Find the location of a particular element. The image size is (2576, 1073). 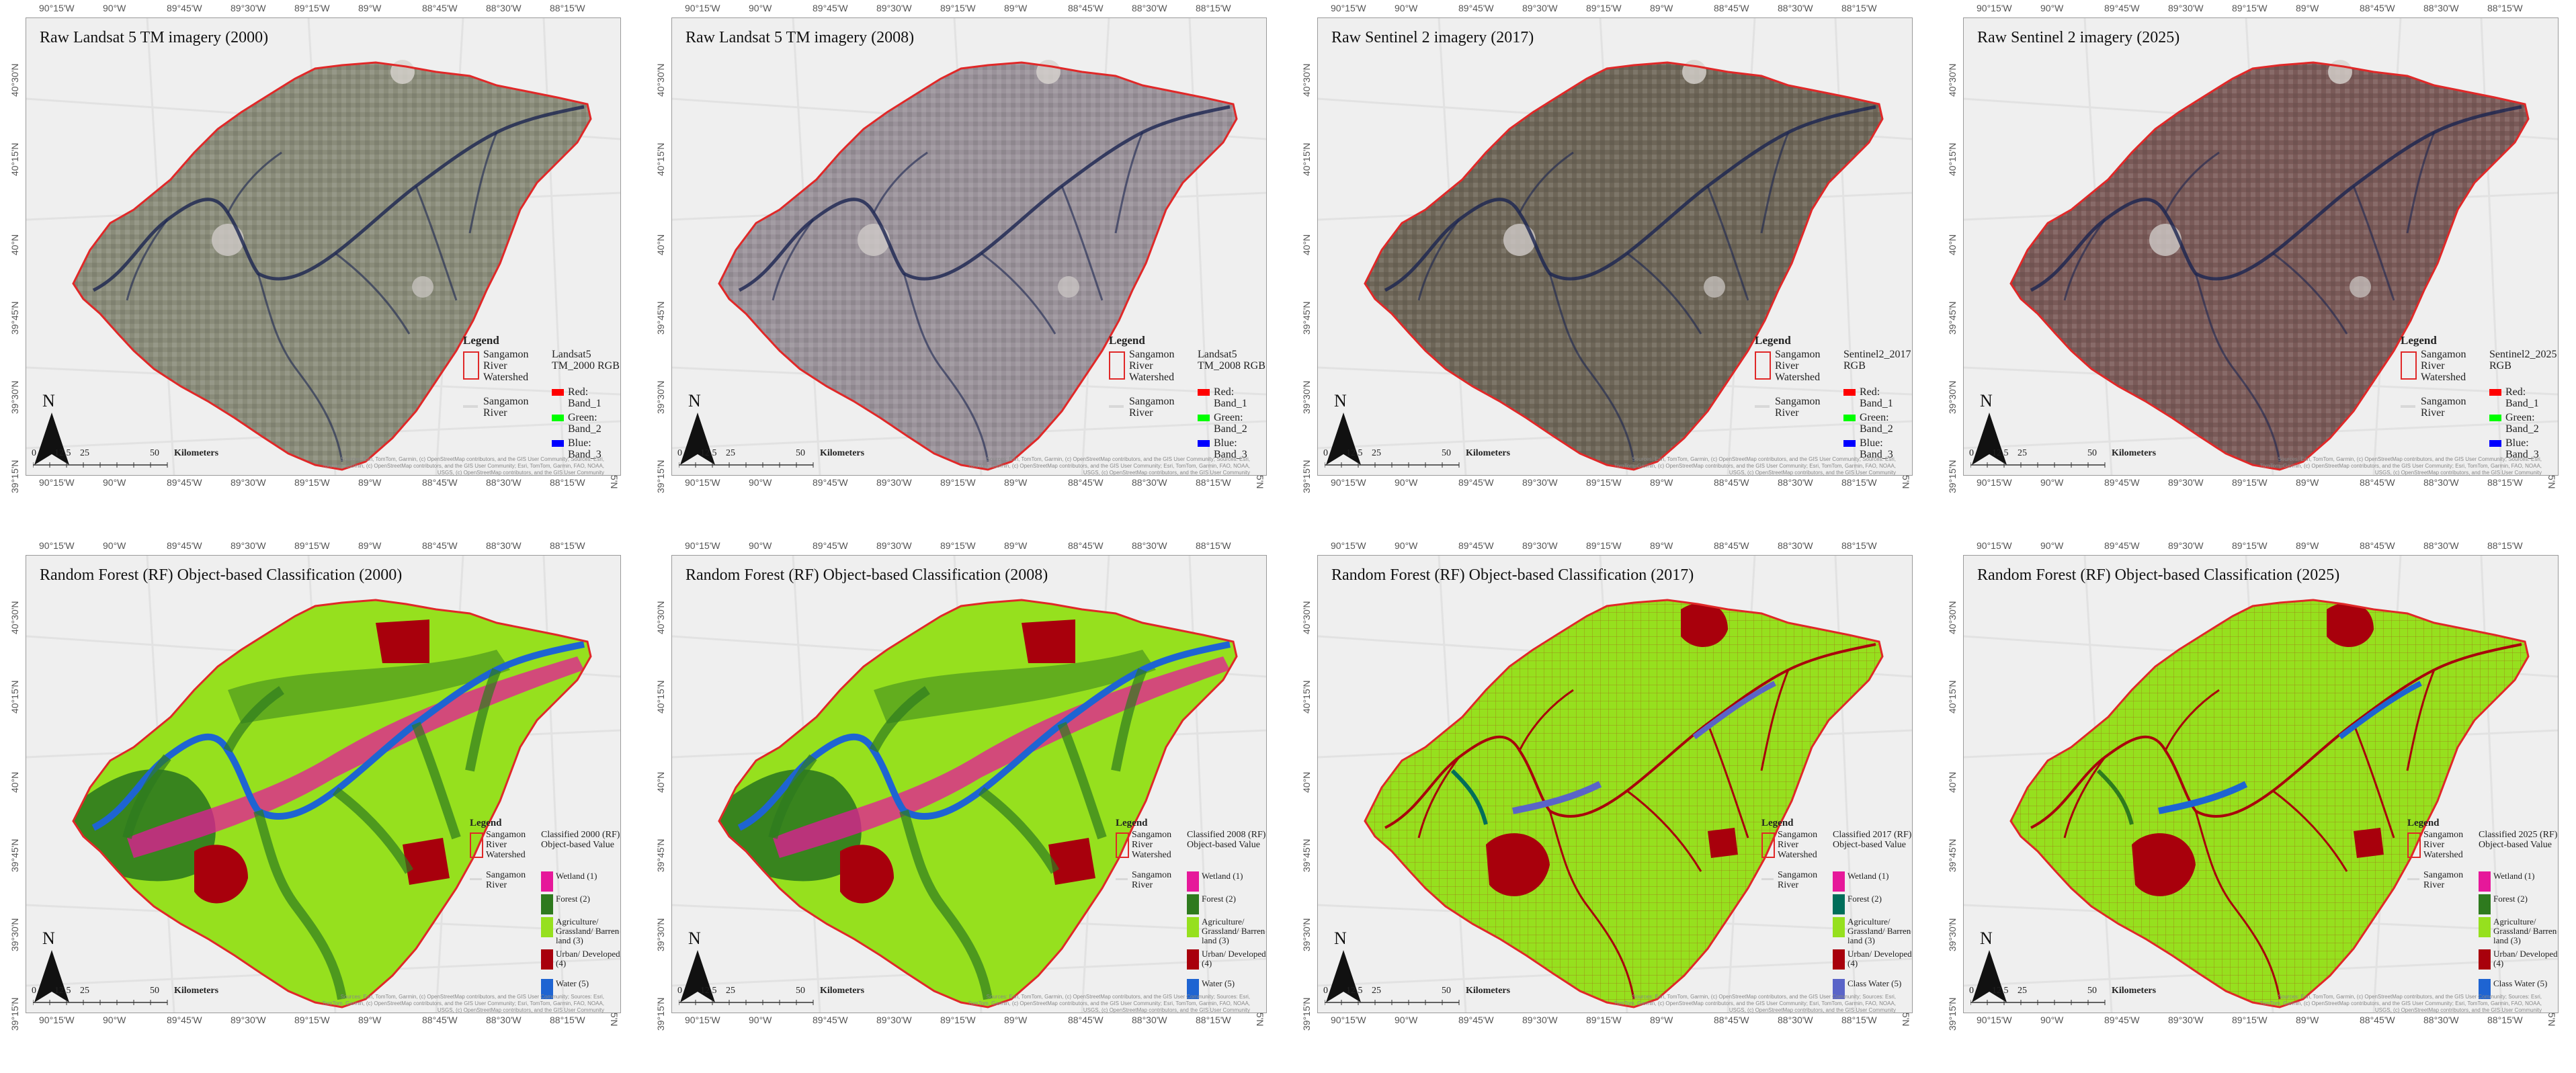

longitude-tick-bottom: 88°30'W is located at coordinates (504, 482).